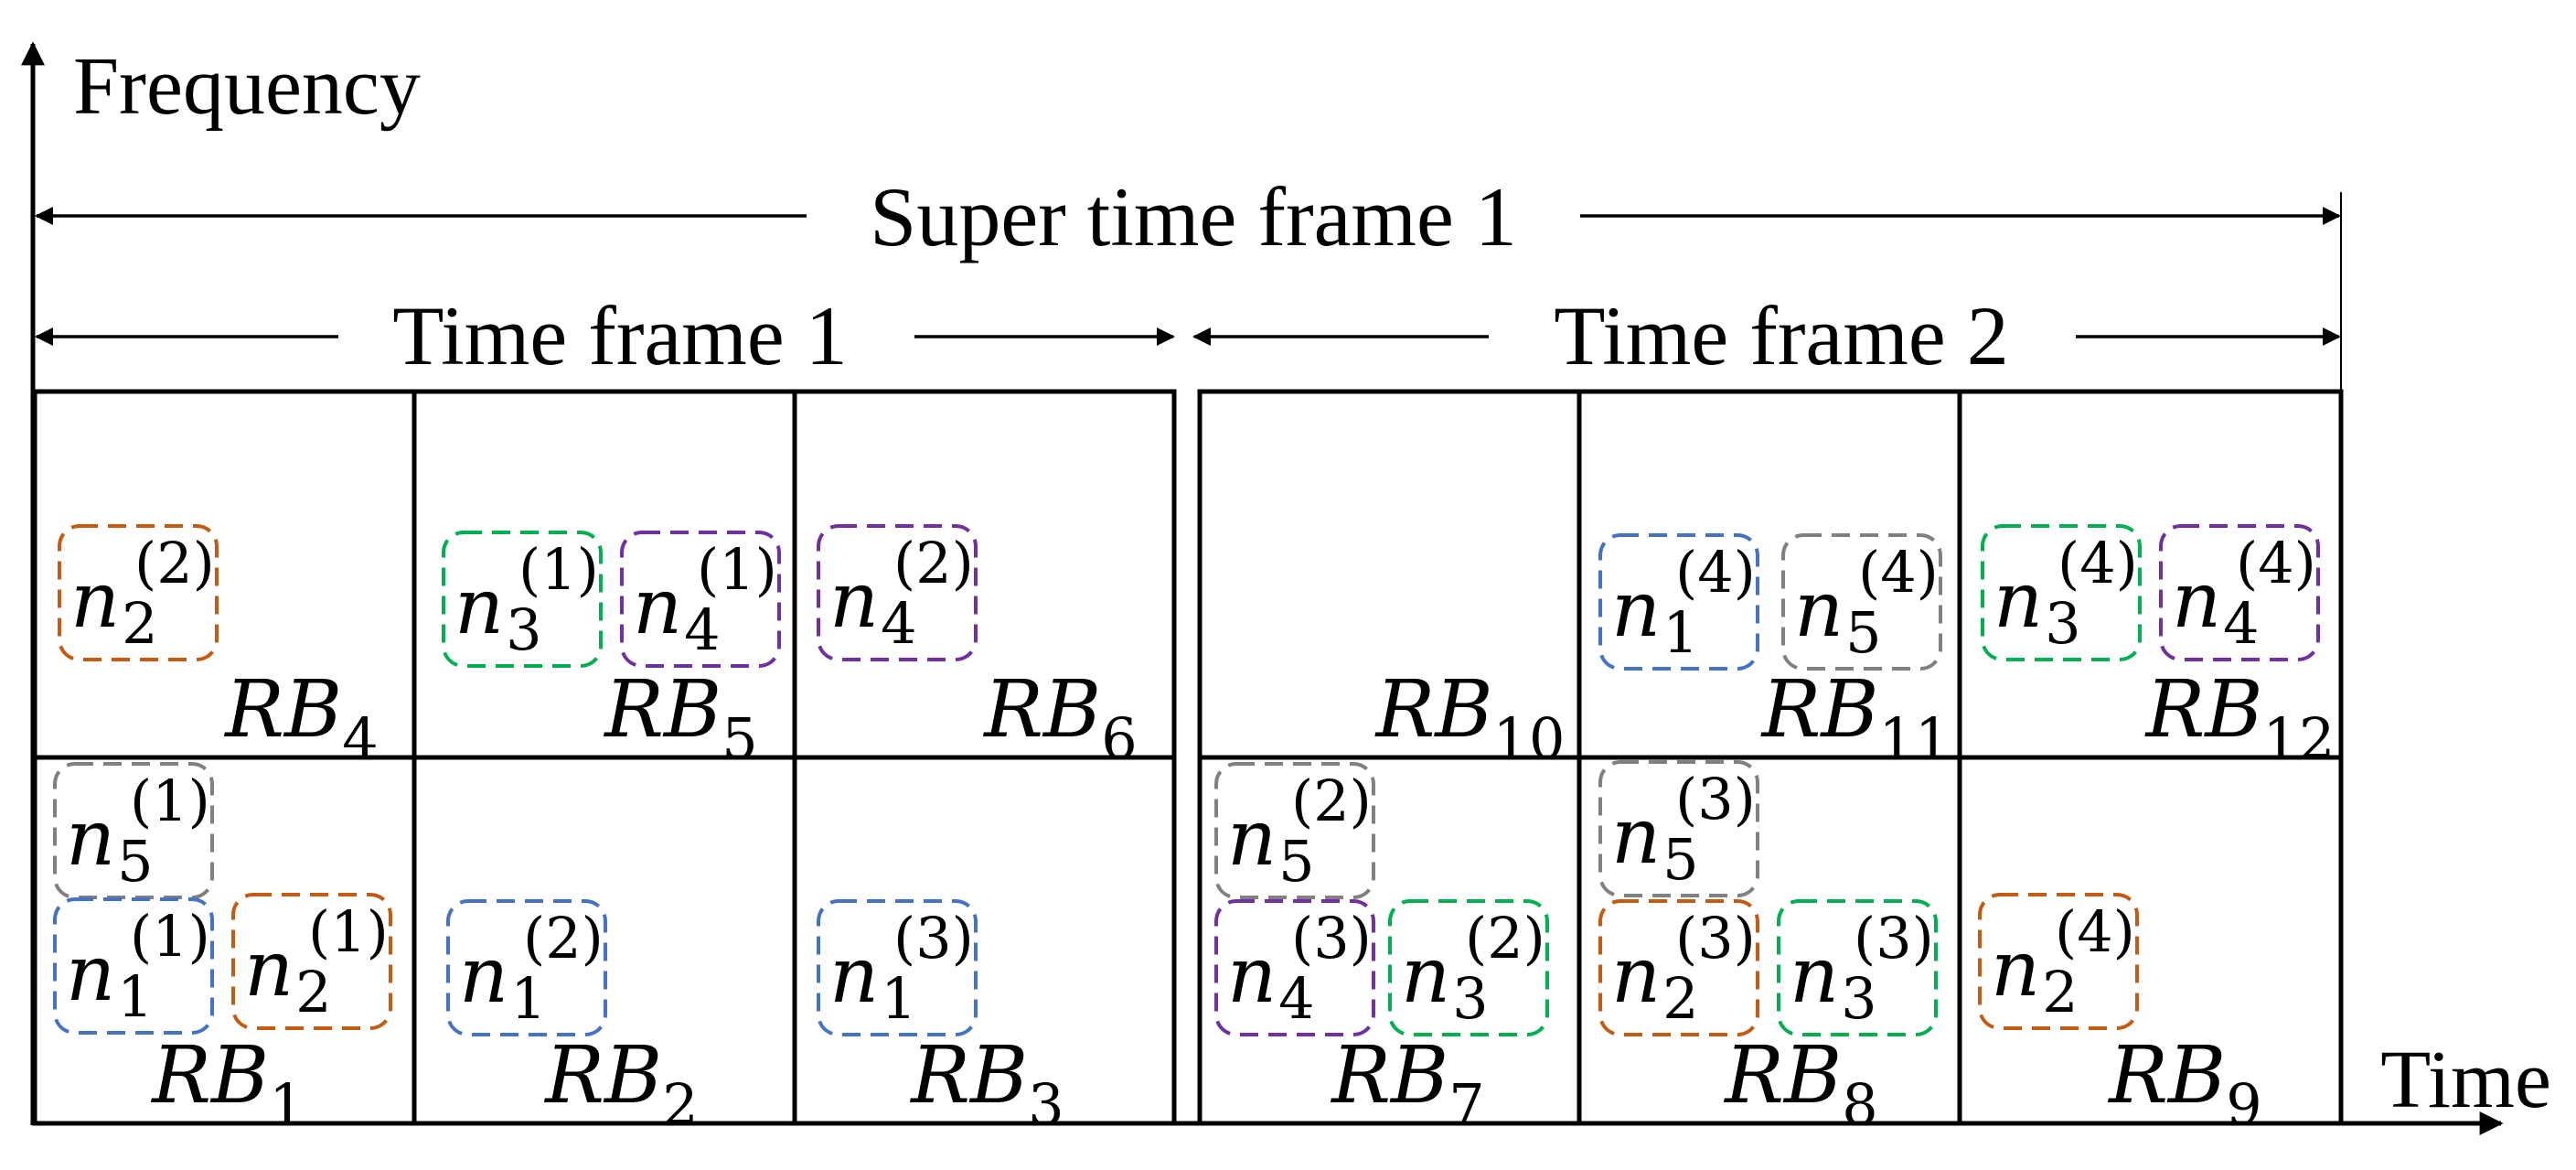 The height and width of the screenshot is (1170, 2576). What do you see at coordinates (1859, 1104) in the screenshot?
I see `rb-label-subscript: 8` at bounding box center [1859, 1104].